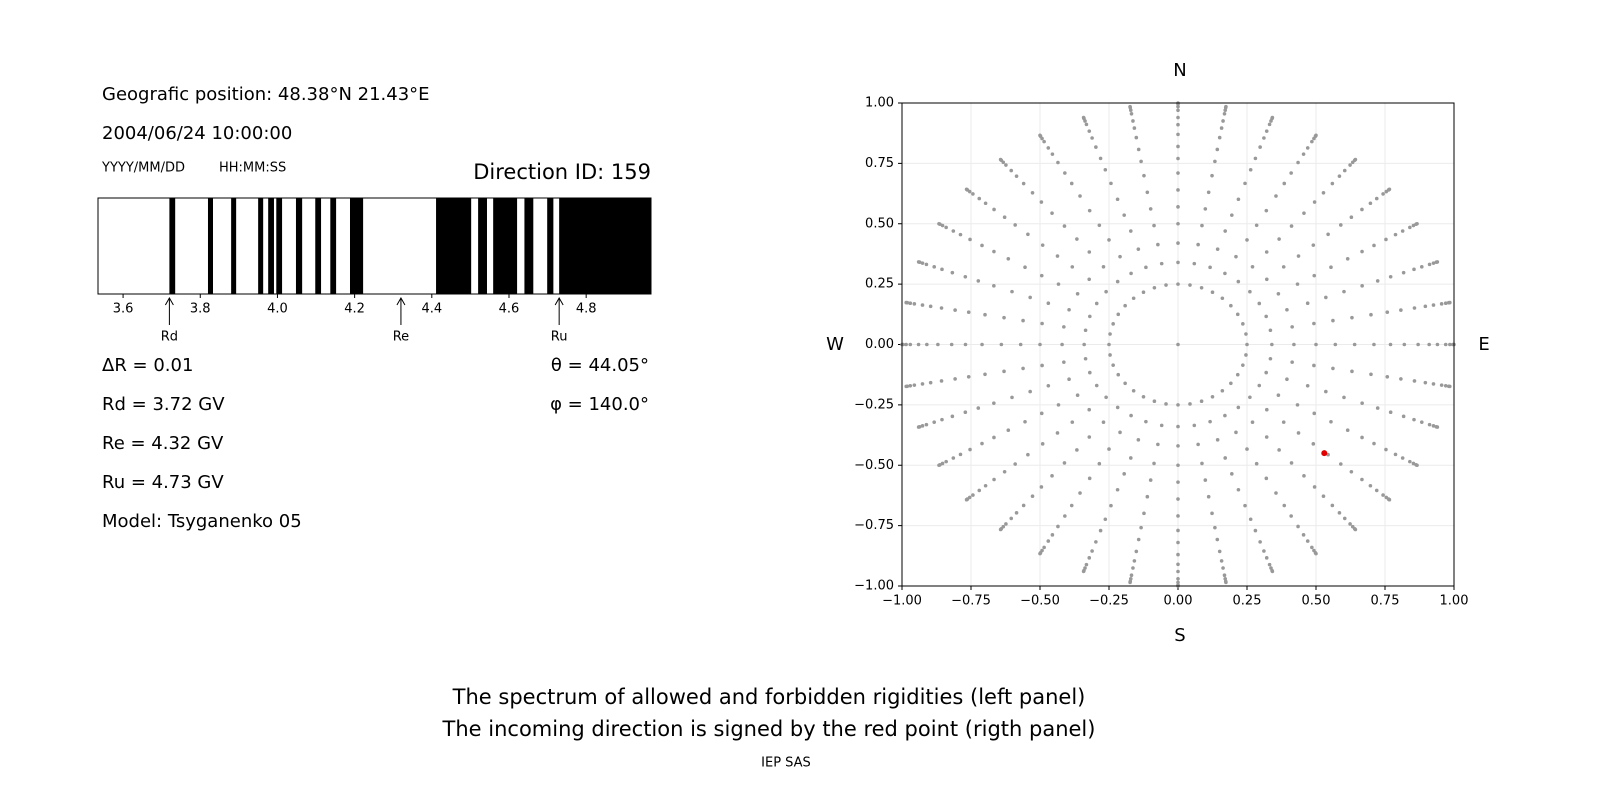  Describe the element at coordinates (163, 443) in the screenshot. I see `re: Re = 4.32 GV` at that location.